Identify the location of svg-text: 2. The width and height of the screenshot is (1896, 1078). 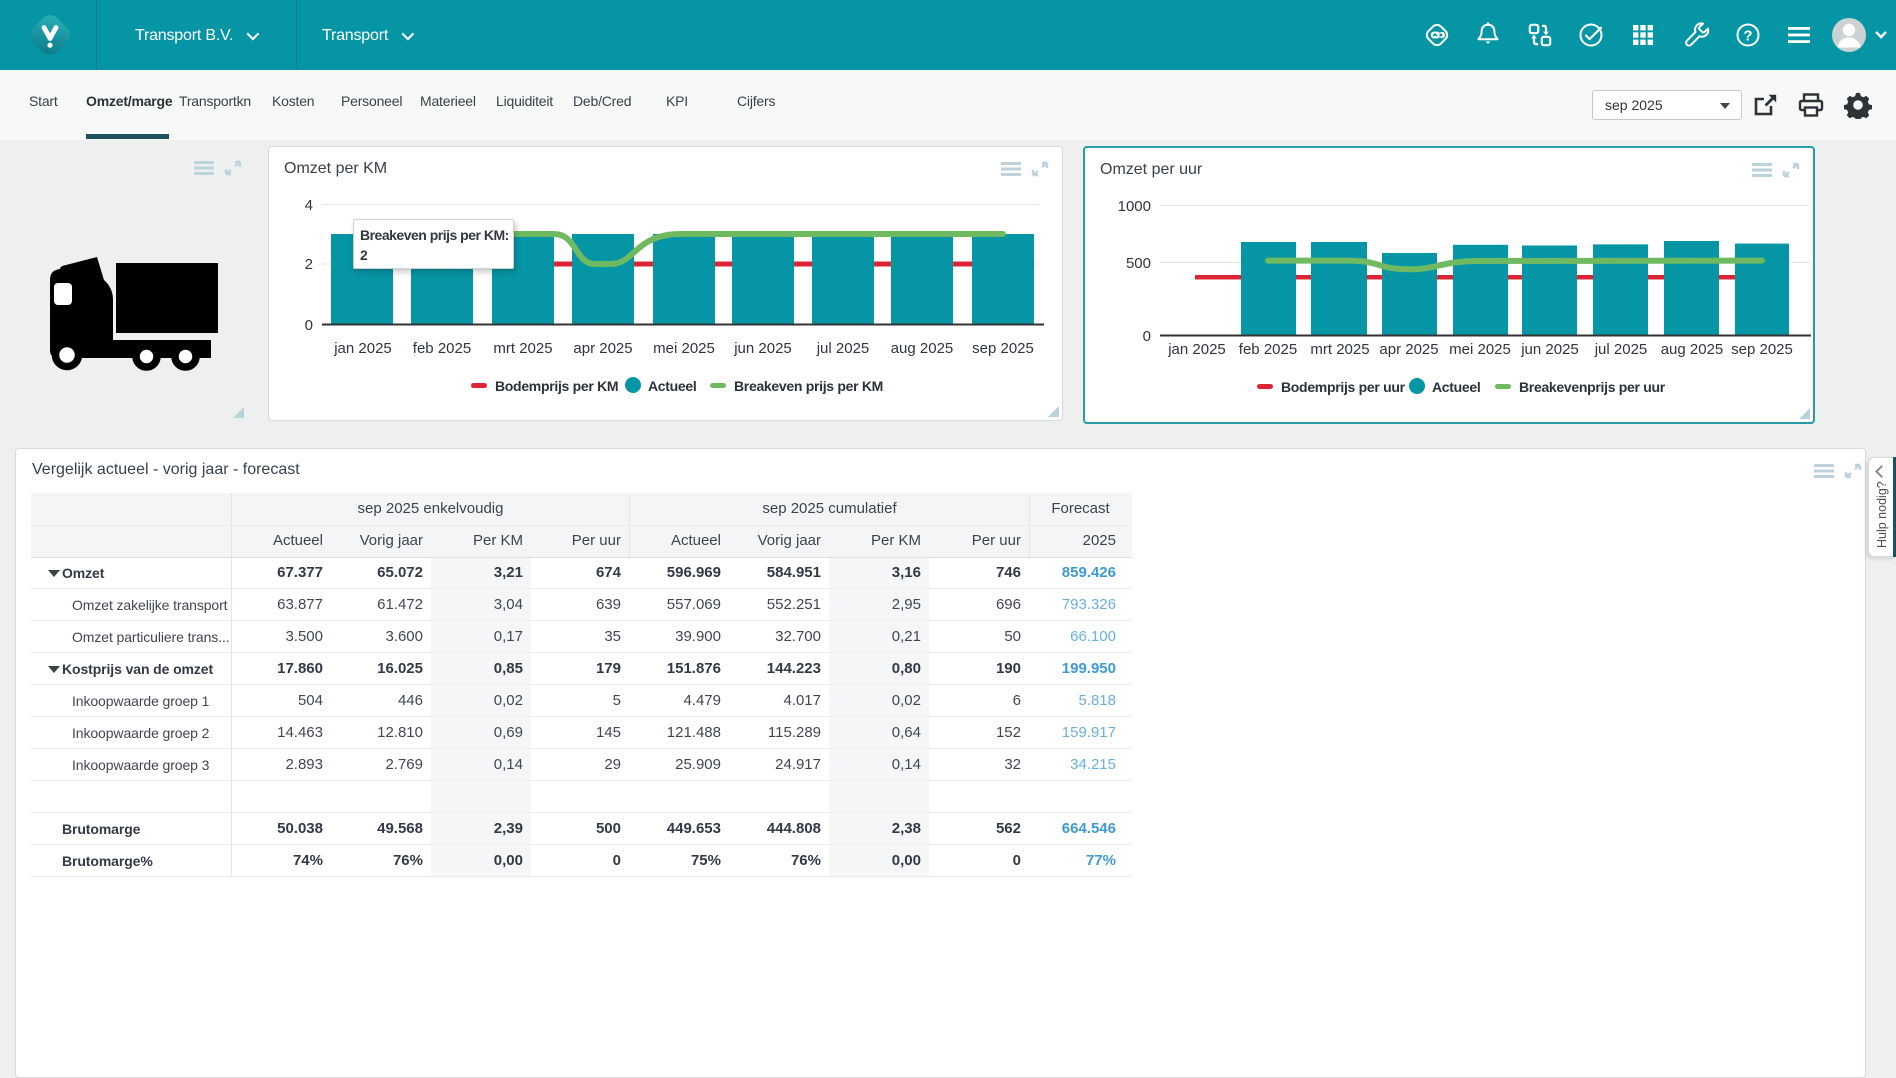
(309, 264).